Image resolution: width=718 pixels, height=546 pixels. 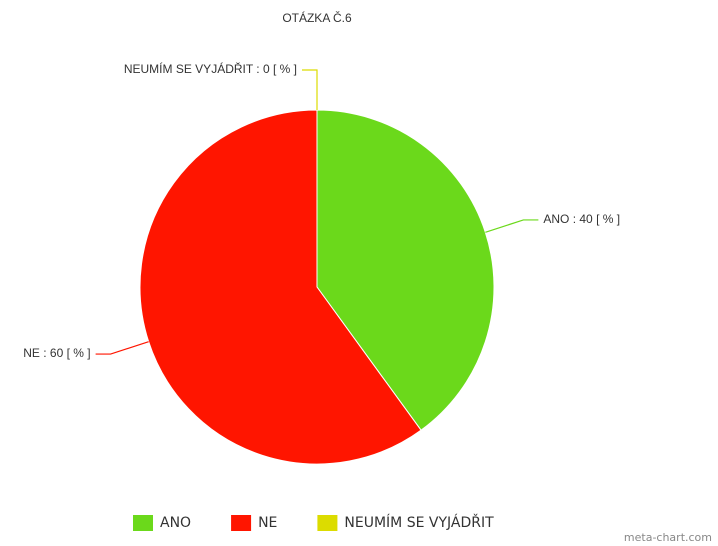 What do you see at coordinates (581, 219) in the screenshot?
I see `data-label: ANO : 40 [ % ]` at bounding box center [581, 219].